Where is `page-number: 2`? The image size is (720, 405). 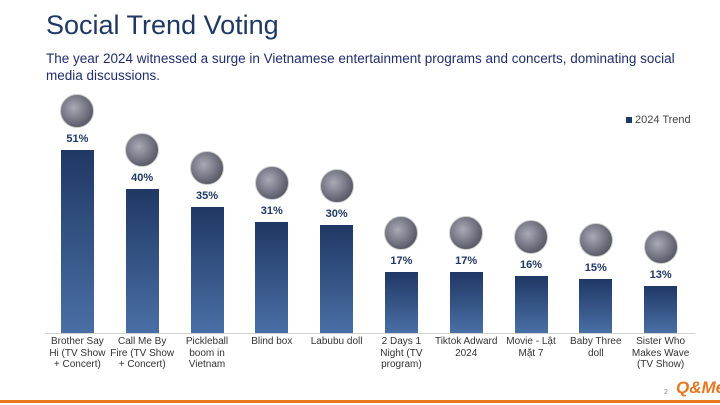
page-number: 2 is located at coordinates (666, 392).